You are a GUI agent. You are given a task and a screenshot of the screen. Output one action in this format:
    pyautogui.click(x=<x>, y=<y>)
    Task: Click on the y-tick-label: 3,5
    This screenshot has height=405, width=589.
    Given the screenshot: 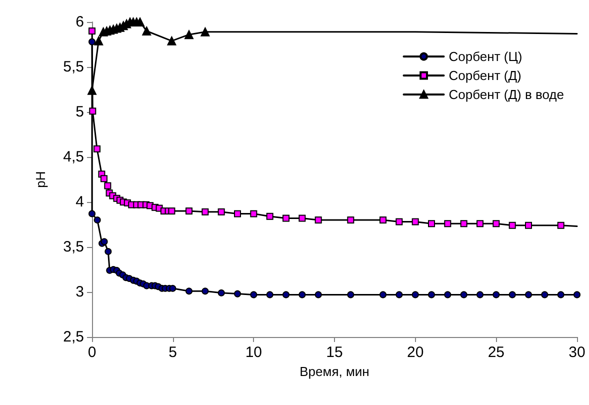 What is the action you would take?
    pyautogui.click(x=73, y=247)
    